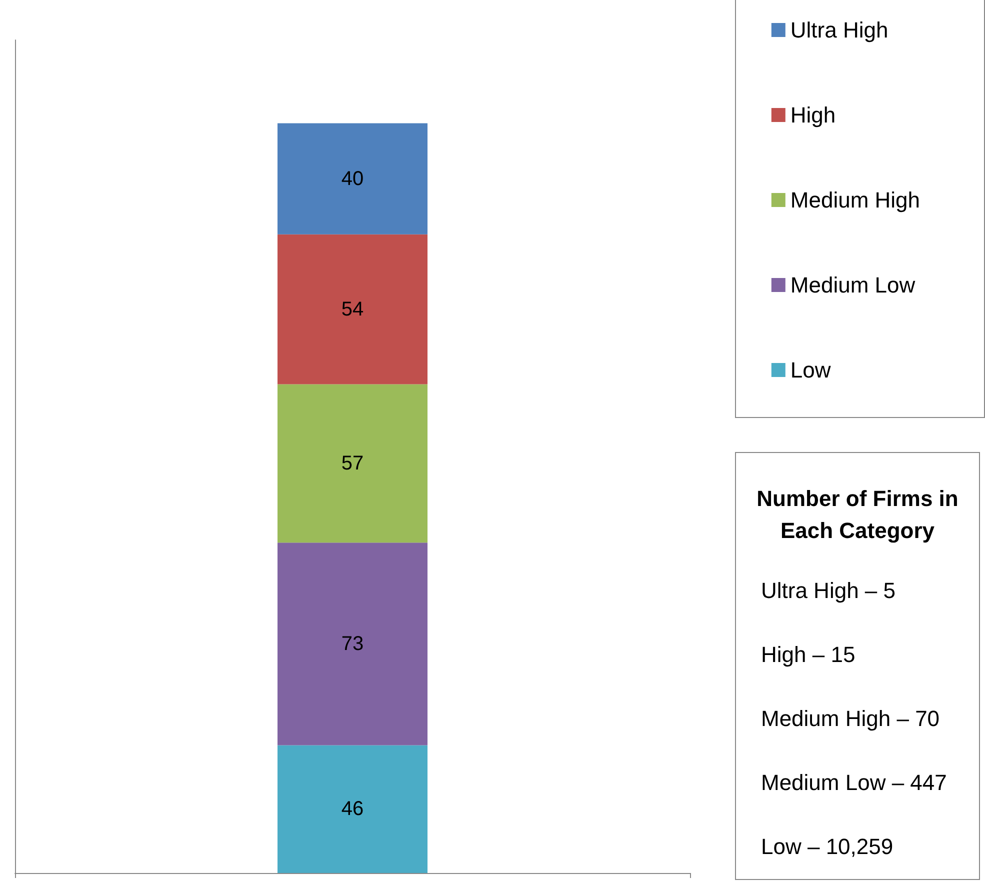 This screenshot has width=985, height=882. I want to click on text: High – 15, so click(808, 655).